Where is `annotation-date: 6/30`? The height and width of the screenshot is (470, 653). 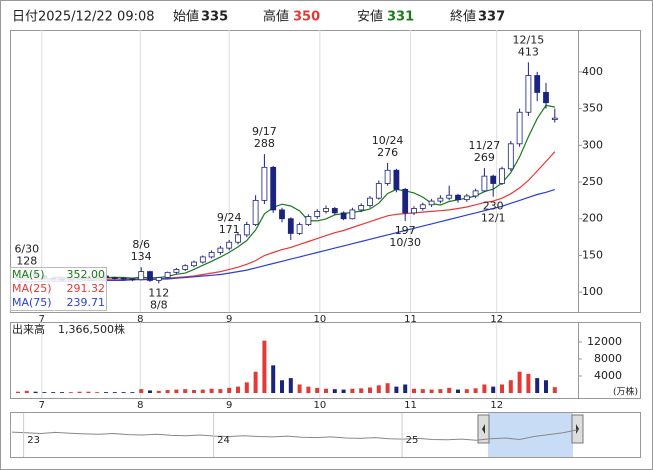
annotation-date: 6/30 is located at coordinates (26, 249).